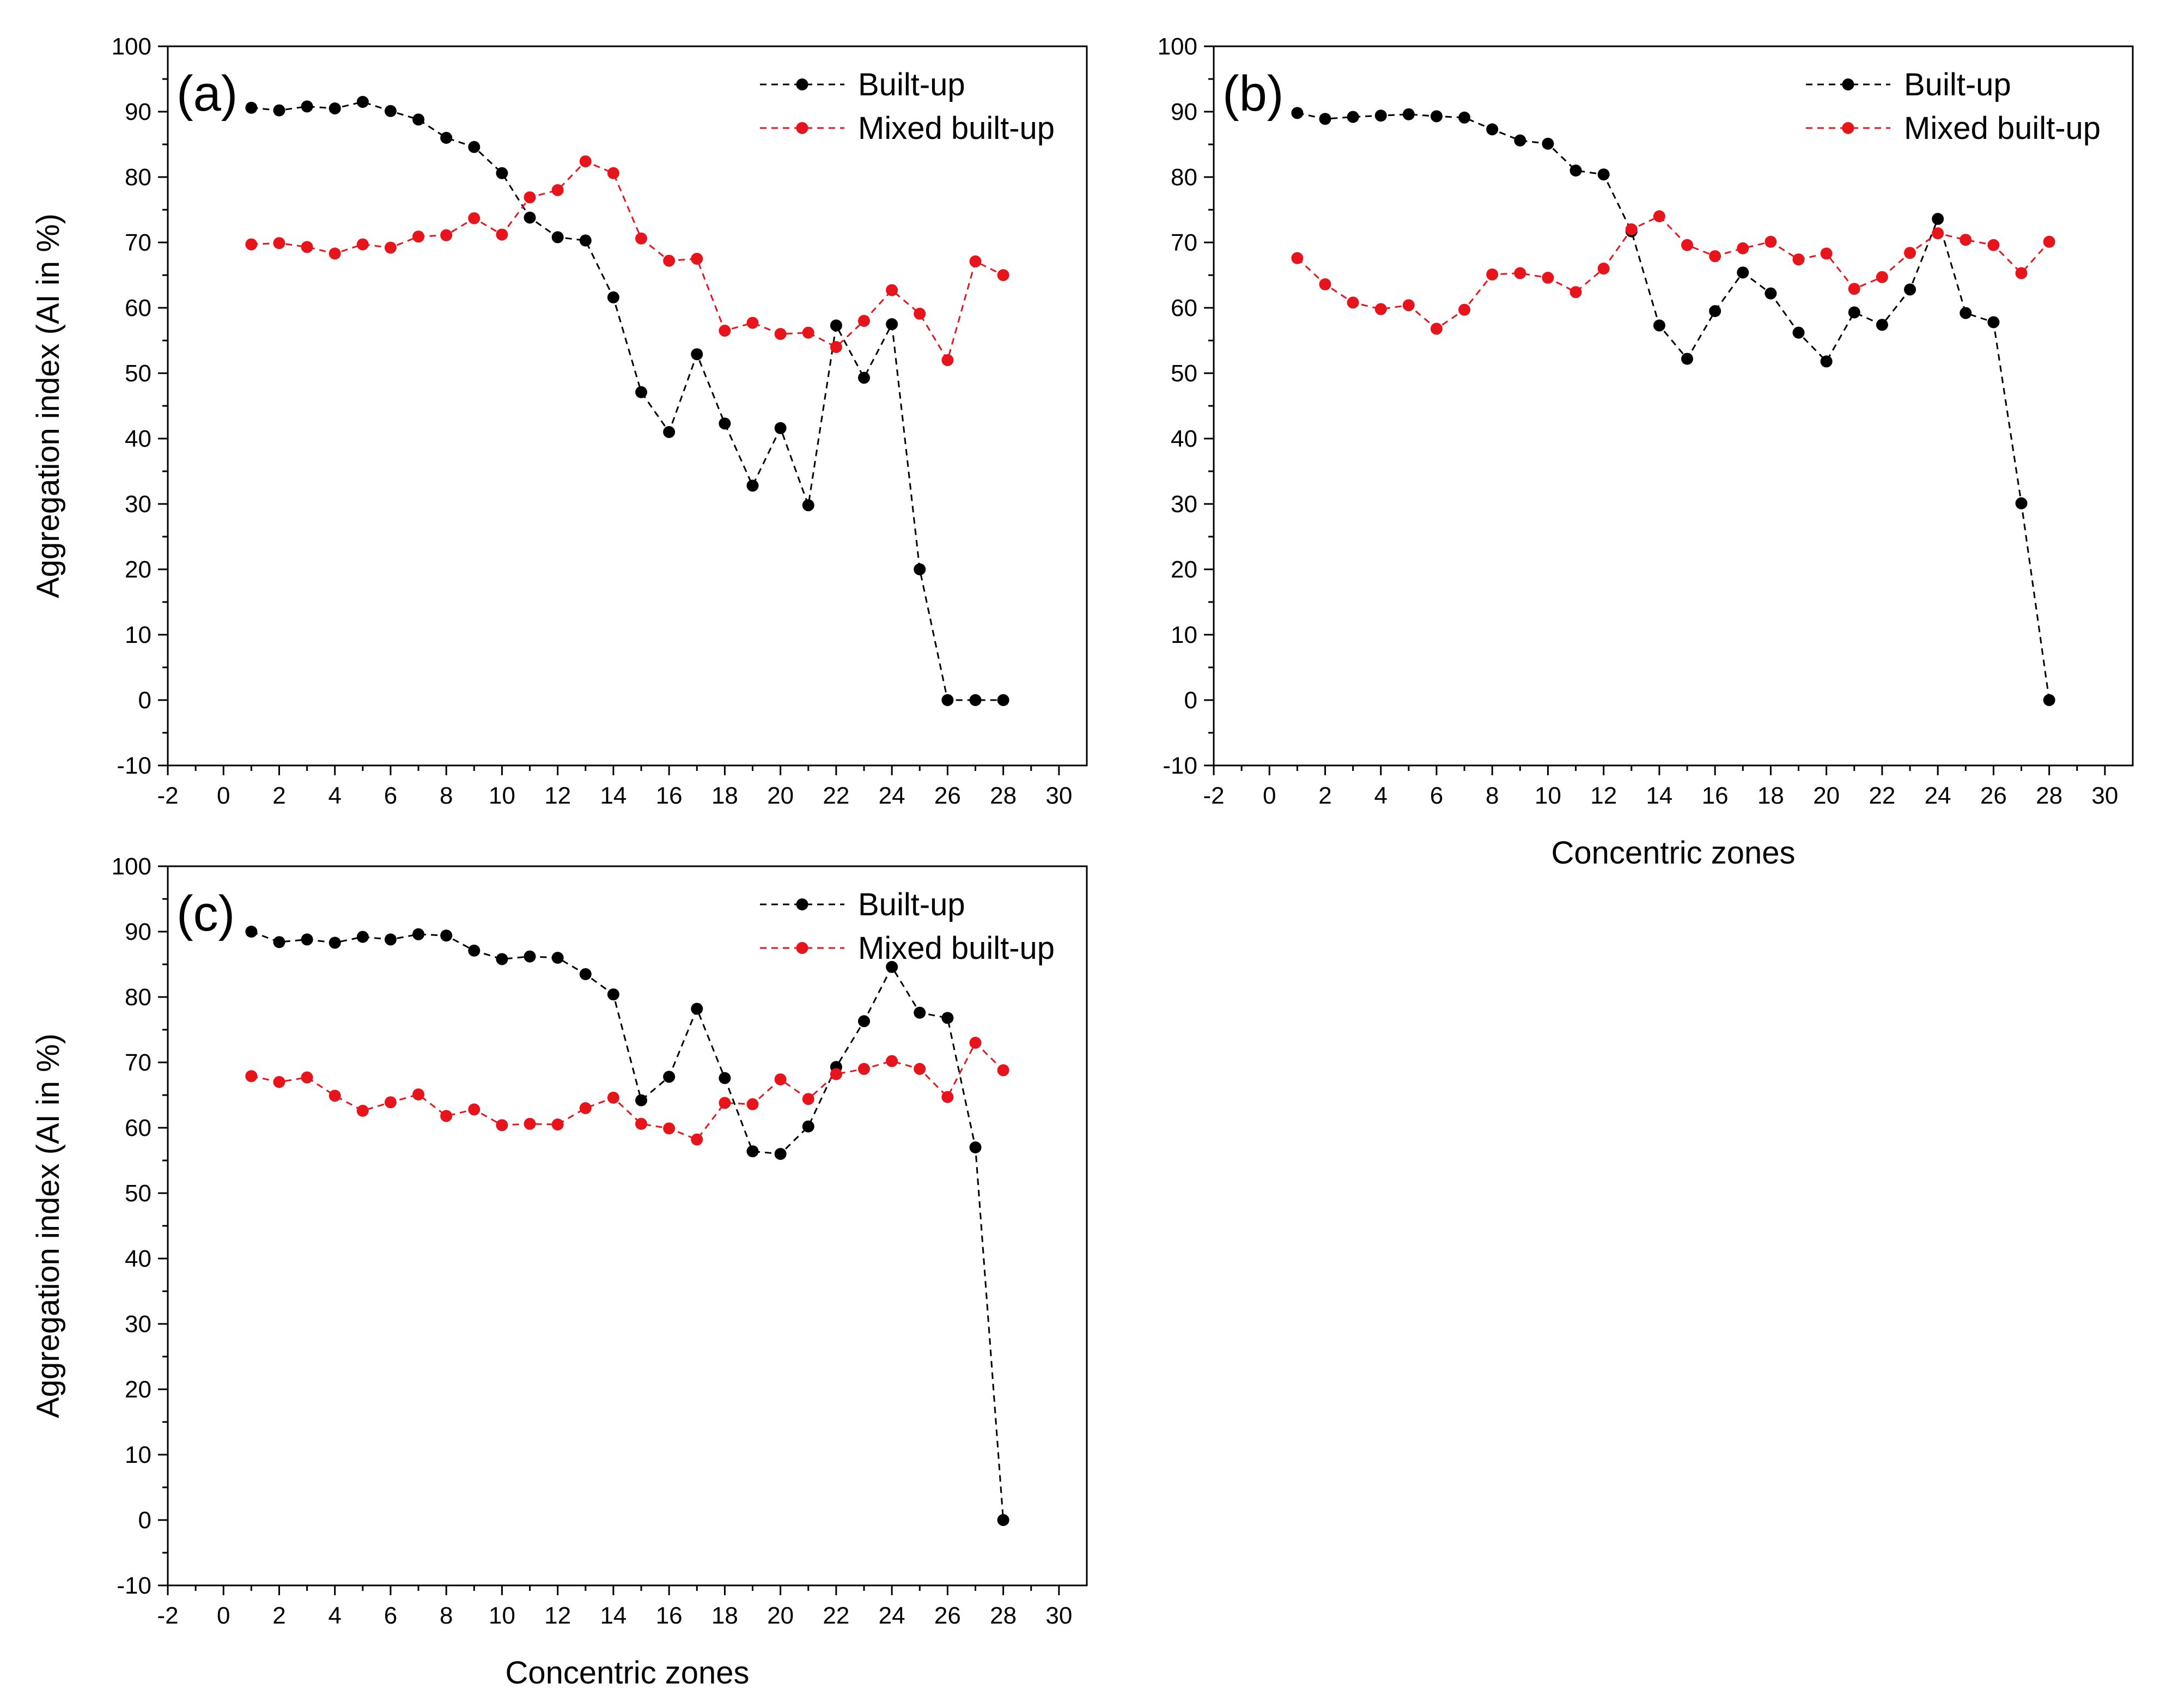  Describe the element at coordinates (223, 1616) in the screenshot. I see `x-tick-label: 0` at that location.